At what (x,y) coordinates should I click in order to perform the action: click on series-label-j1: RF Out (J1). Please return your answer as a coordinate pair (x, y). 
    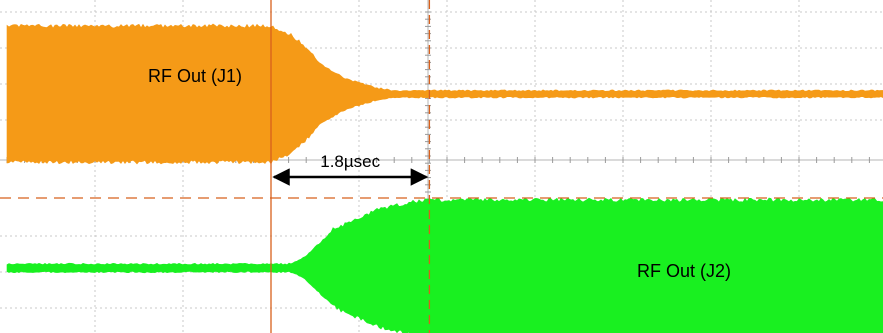
    Looking at the image, I should click on (195, 76).